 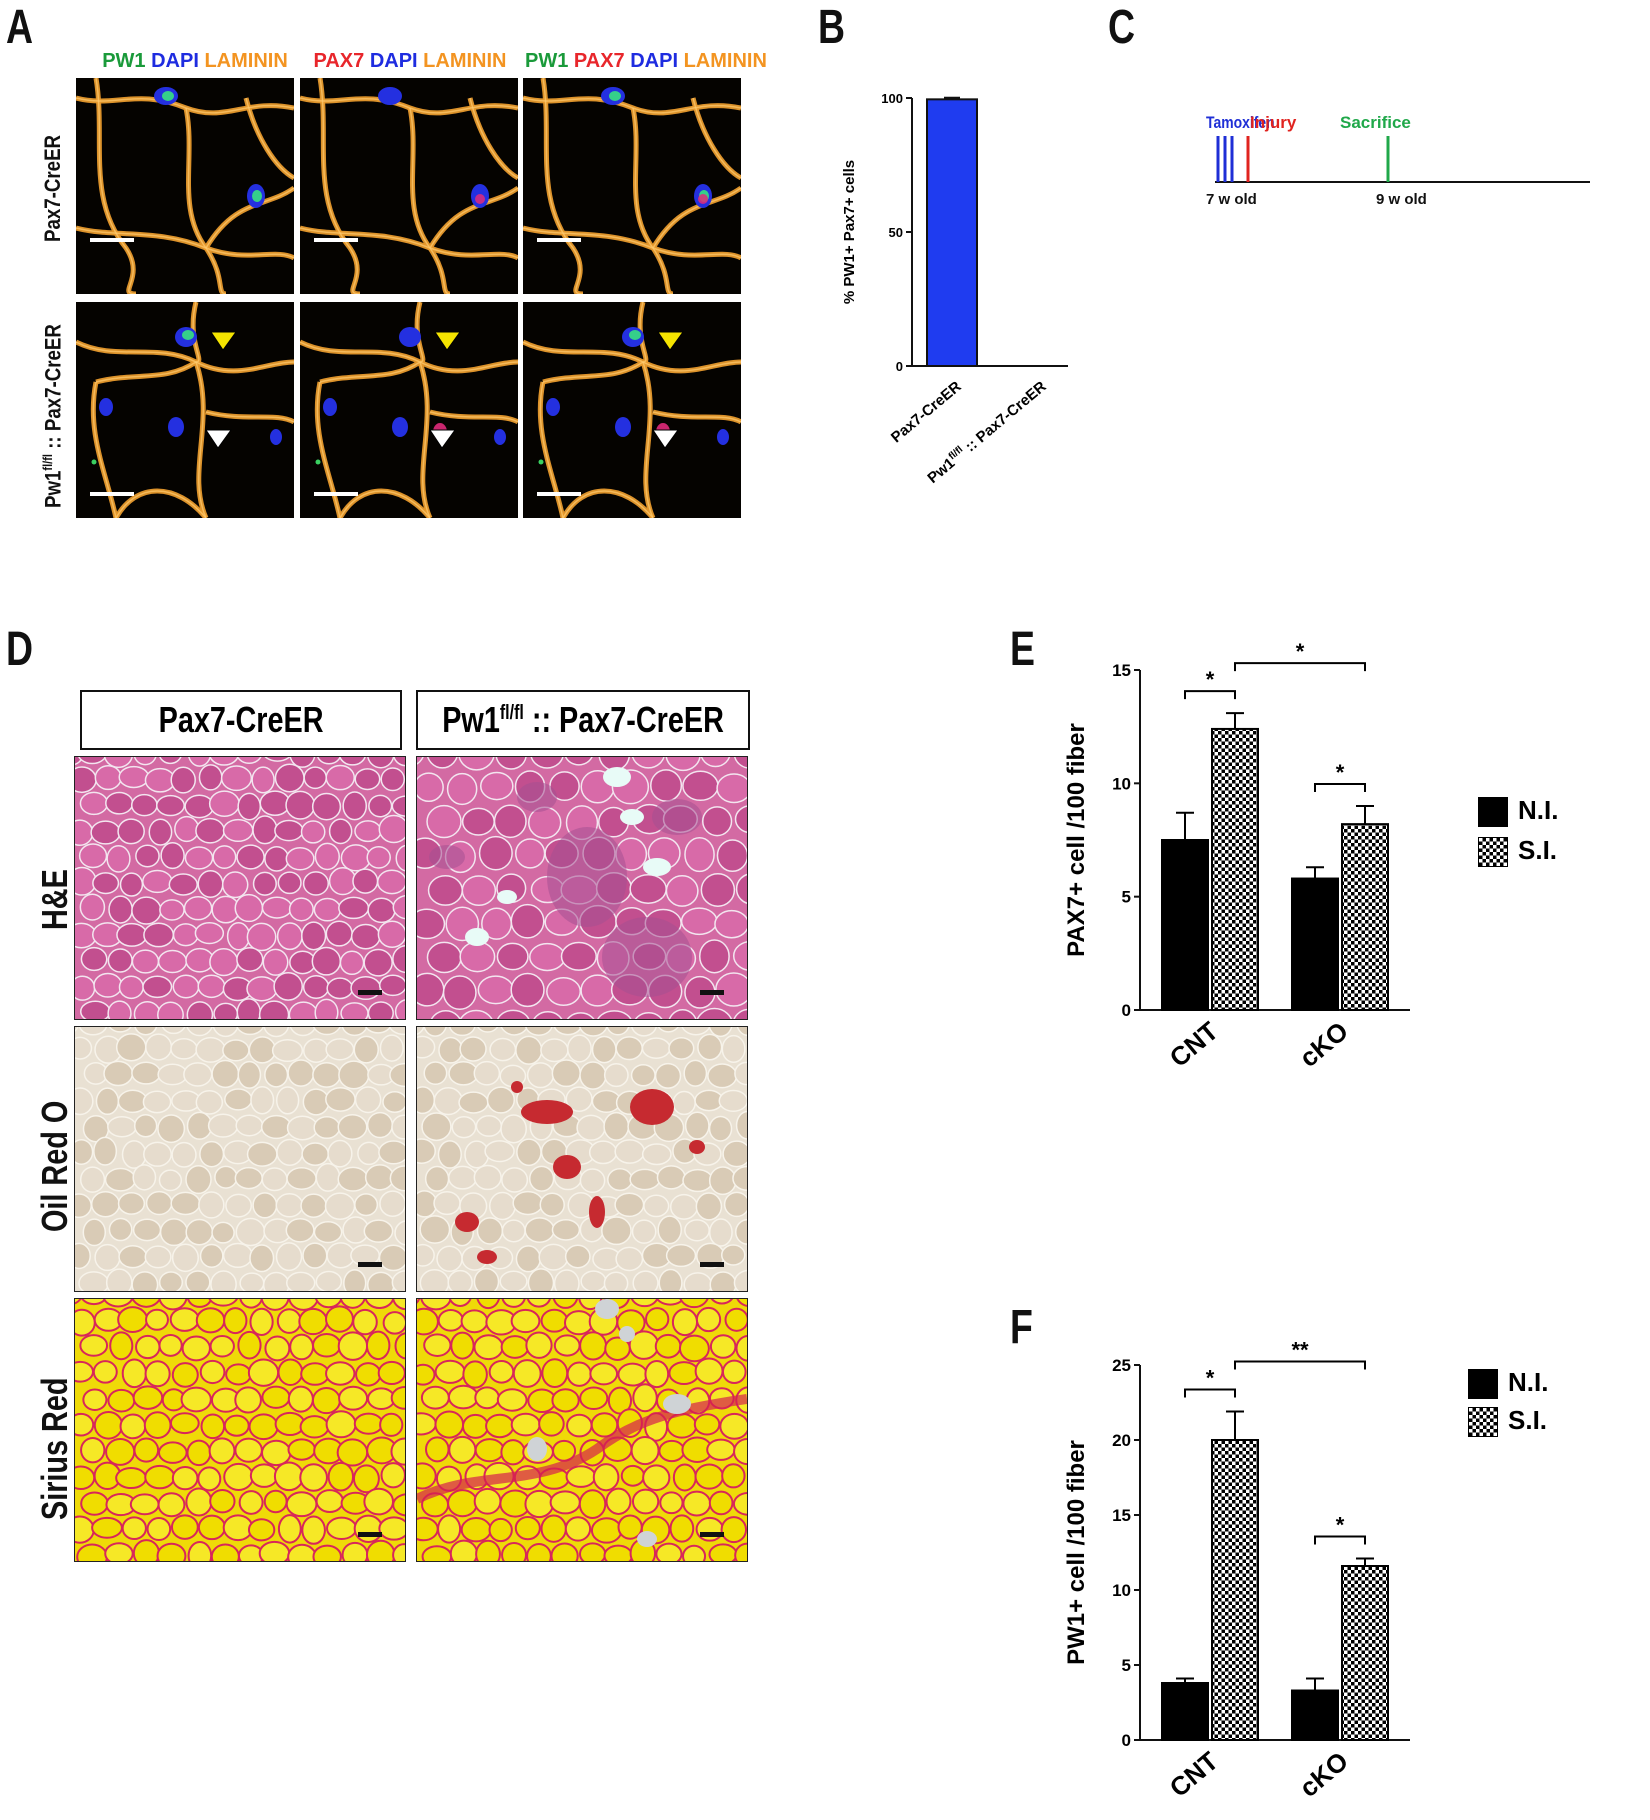 I want to click on histology-tile, so click(x=582, y=1430).